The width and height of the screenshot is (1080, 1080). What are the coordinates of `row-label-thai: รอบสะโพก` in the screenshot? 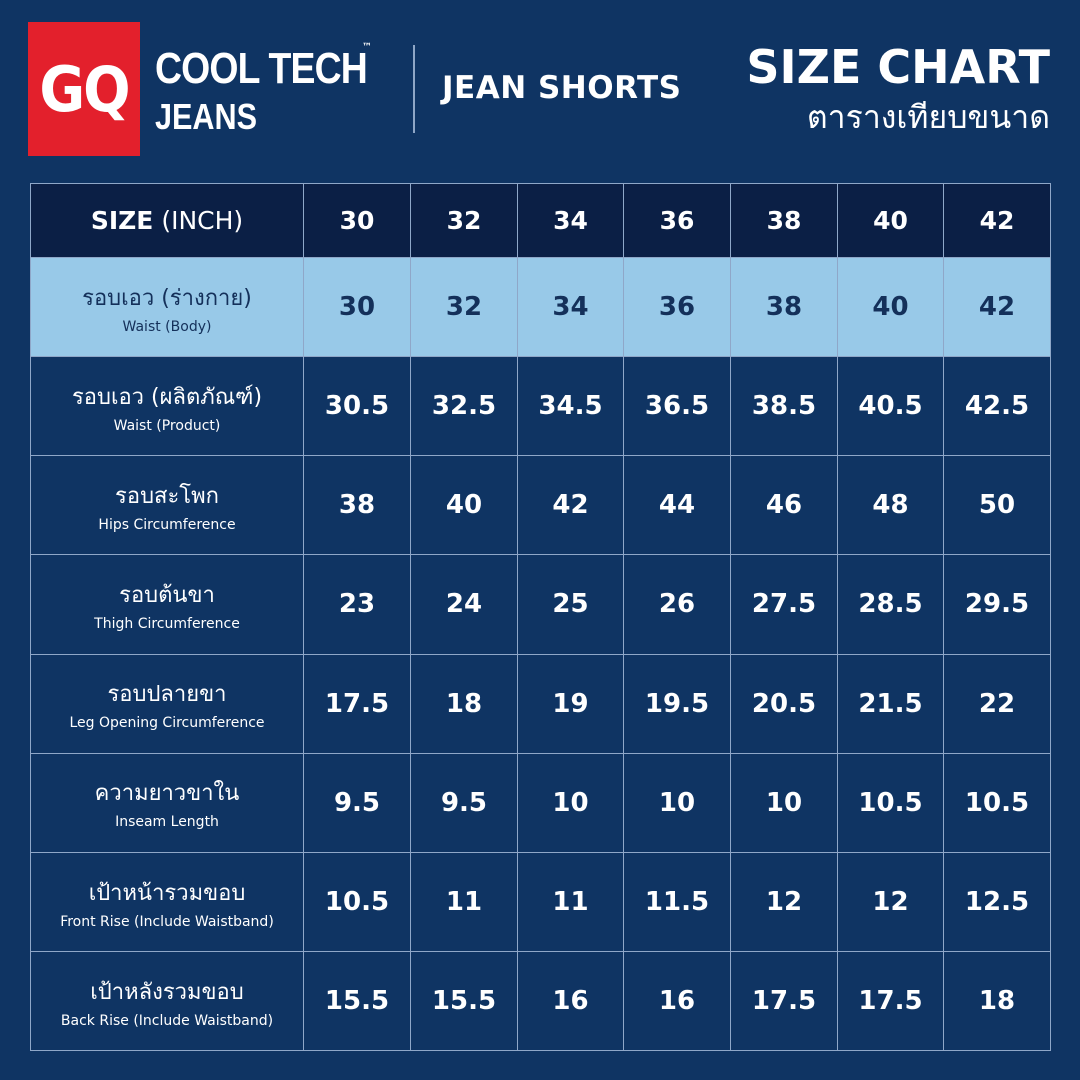 It's located at (167, 496).